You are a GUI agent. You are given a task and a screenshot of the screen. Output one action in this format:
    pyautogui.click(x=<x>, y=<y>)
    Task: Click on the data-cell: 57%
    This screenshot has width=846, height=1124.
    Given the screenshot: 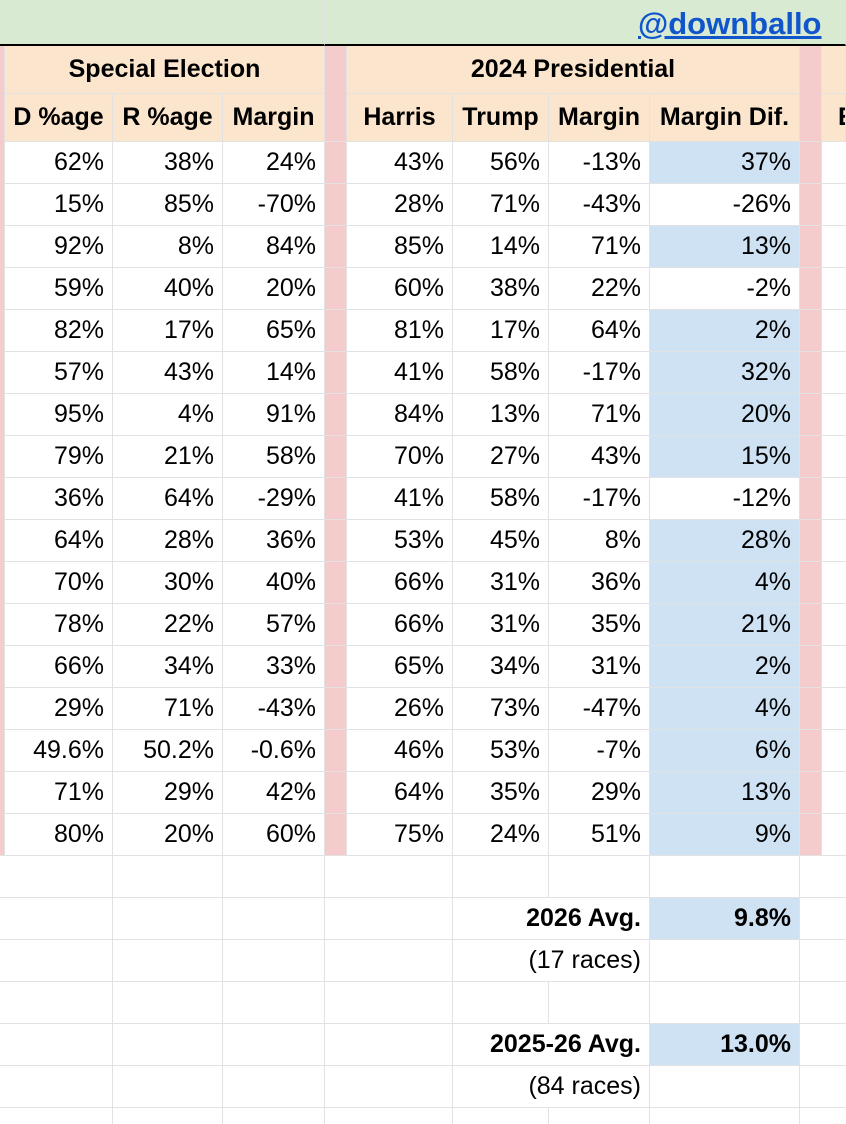 What is the action you would take?
    pyautogui.click(x=59, y=373)
    